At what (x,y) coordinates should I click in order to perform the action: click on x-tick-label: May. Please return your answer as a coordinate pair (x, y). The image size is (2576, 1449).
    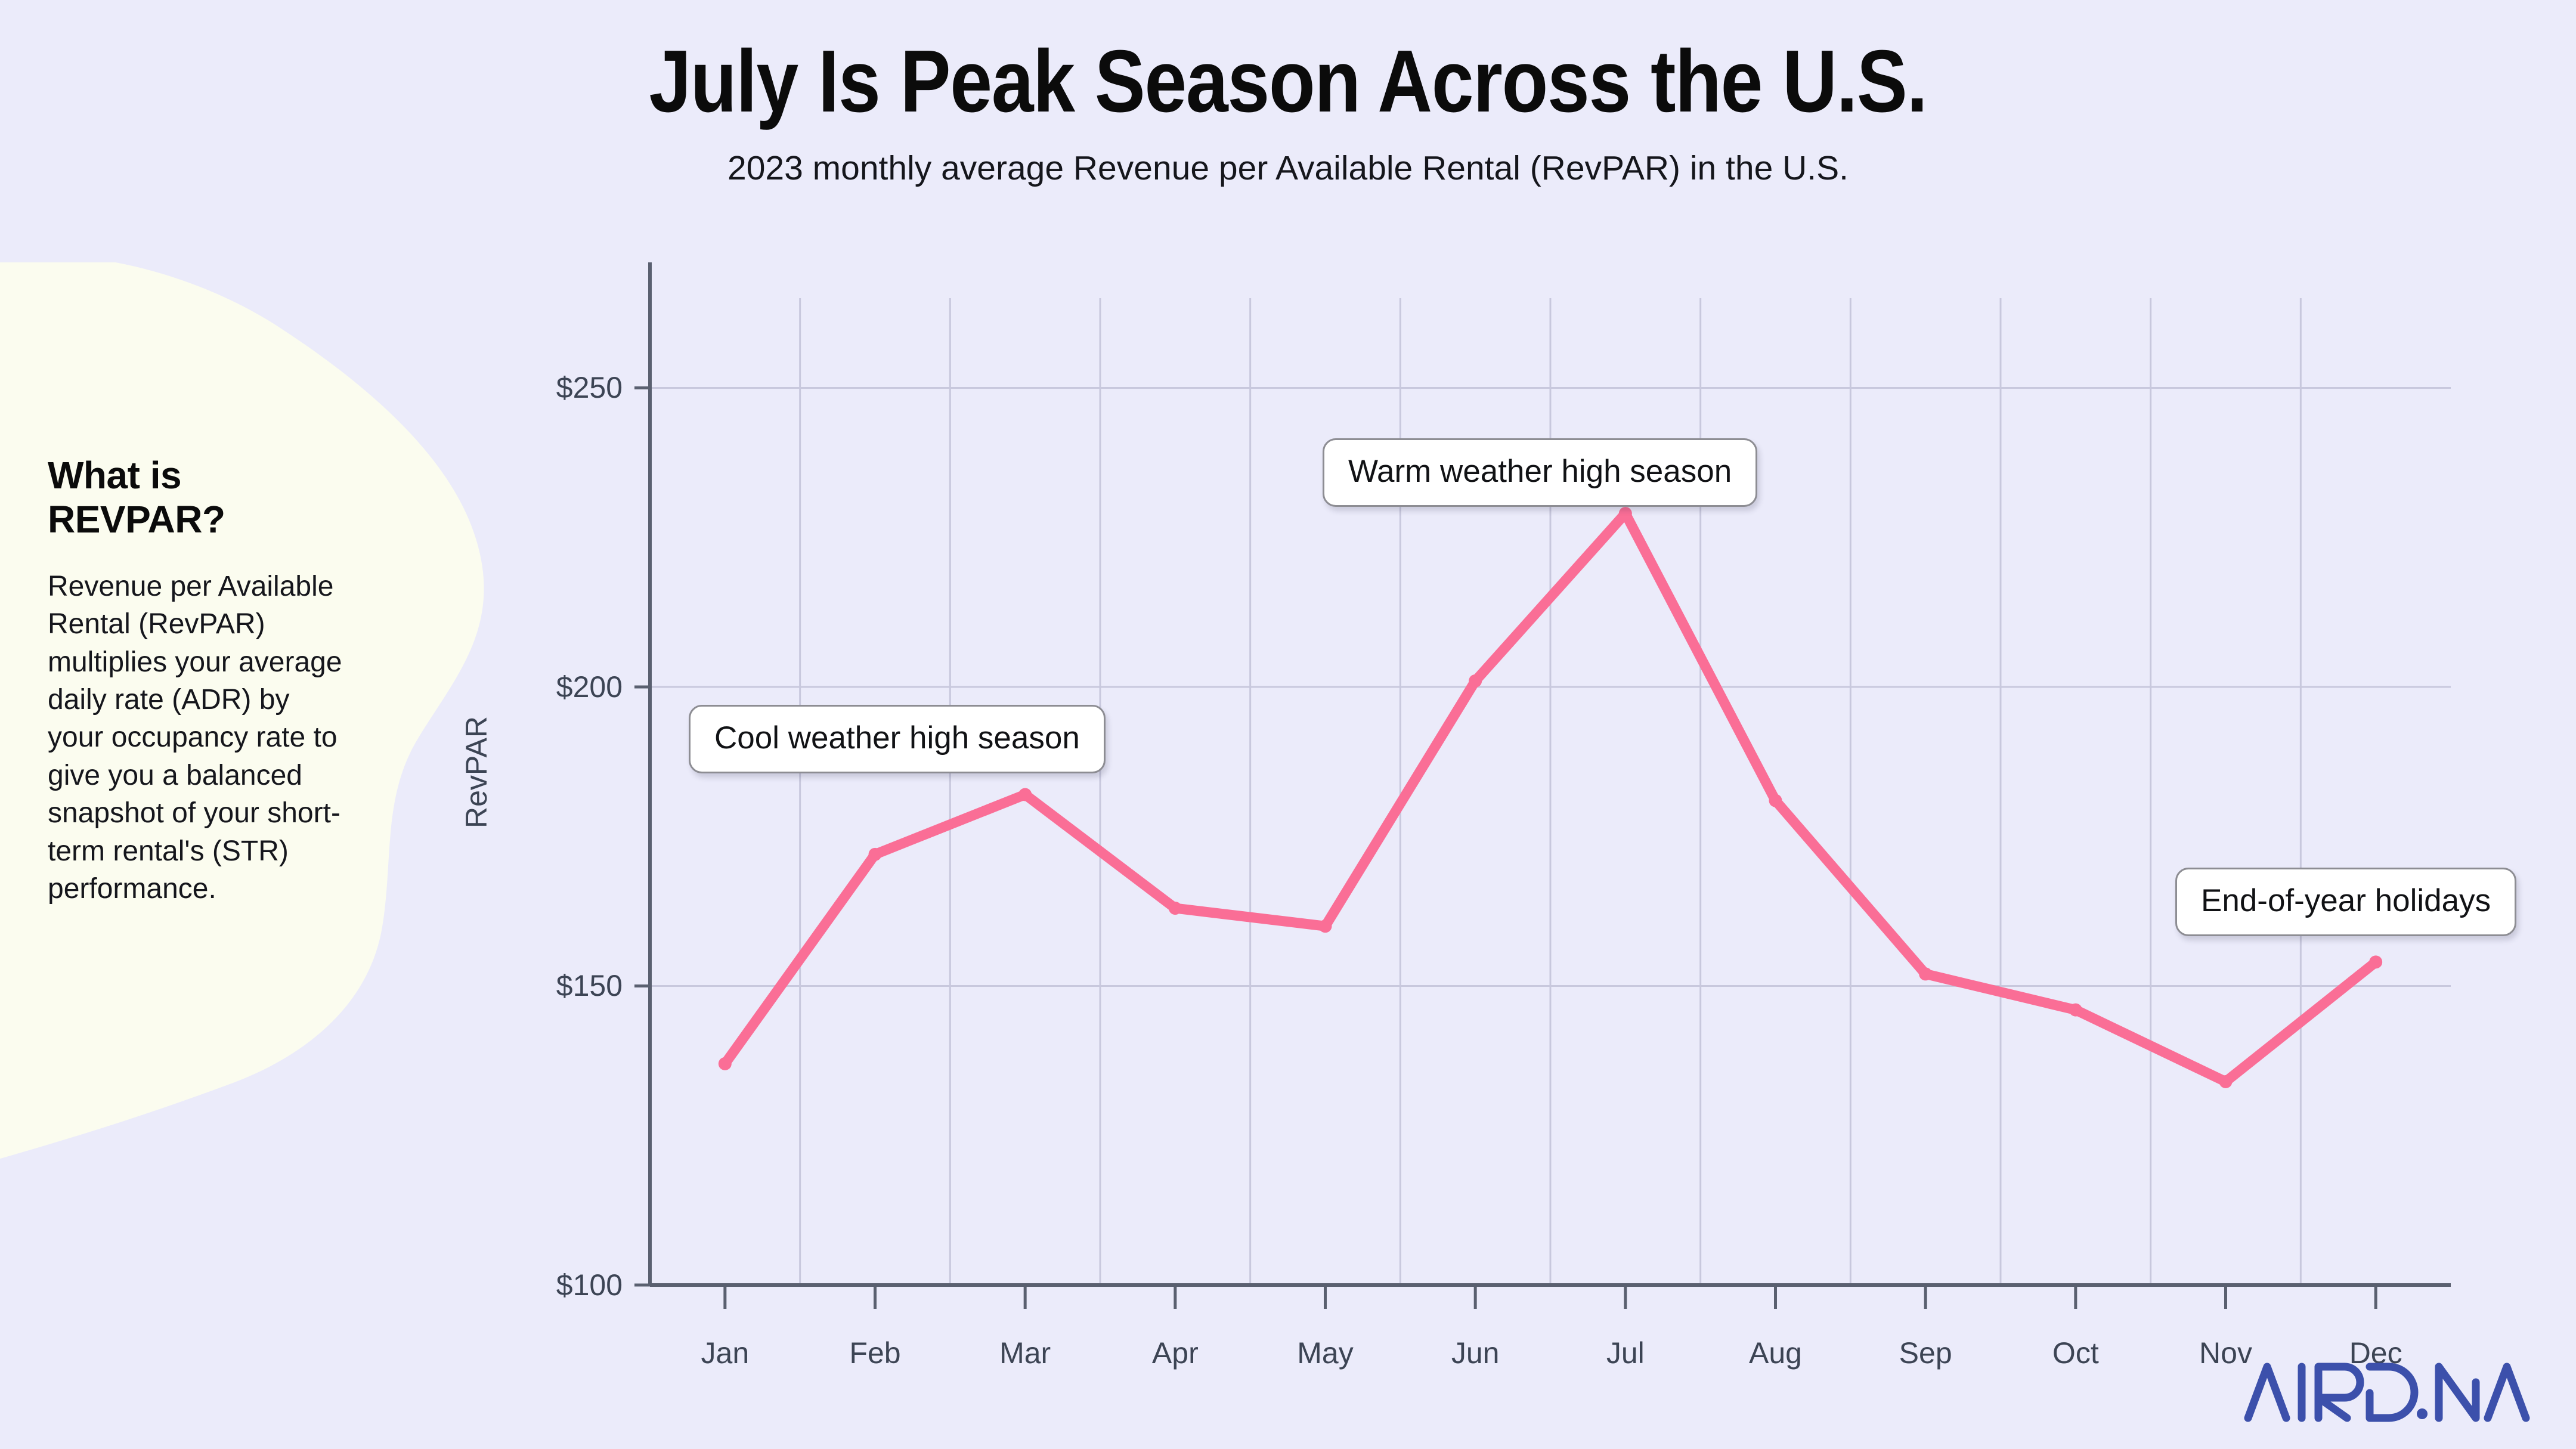
    Looking at the image, I should click on (1326, 1353).